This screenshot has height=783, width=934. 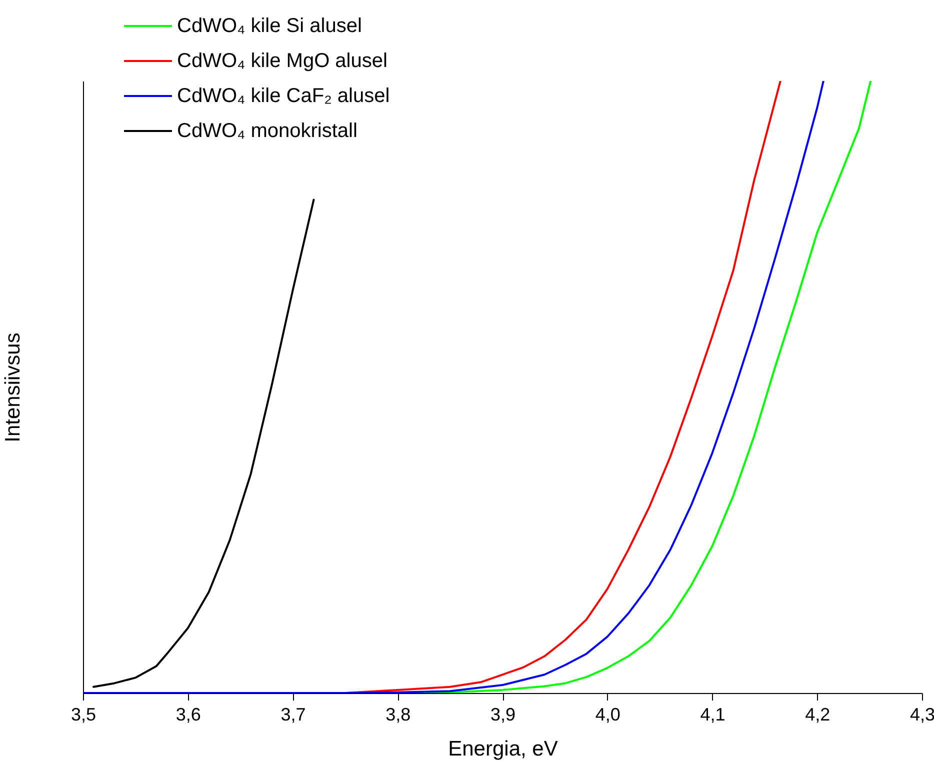 What do you see at coordinates (269, 26) in the screenshot?
I see `legend-label: CdWO₄ kile Si alusel` at bounding box center [269, 26].